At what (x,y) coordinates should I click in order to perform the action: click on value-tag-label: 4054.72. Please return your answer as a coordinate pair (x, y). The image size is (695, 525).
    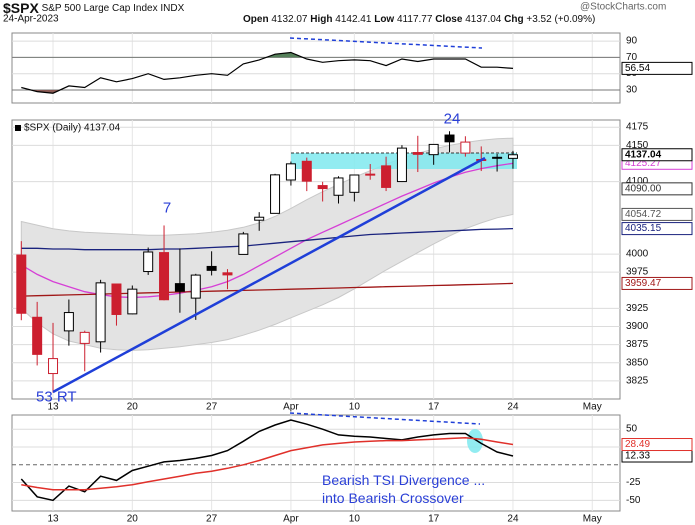
    Looking at the image, I should click on (643, 214).